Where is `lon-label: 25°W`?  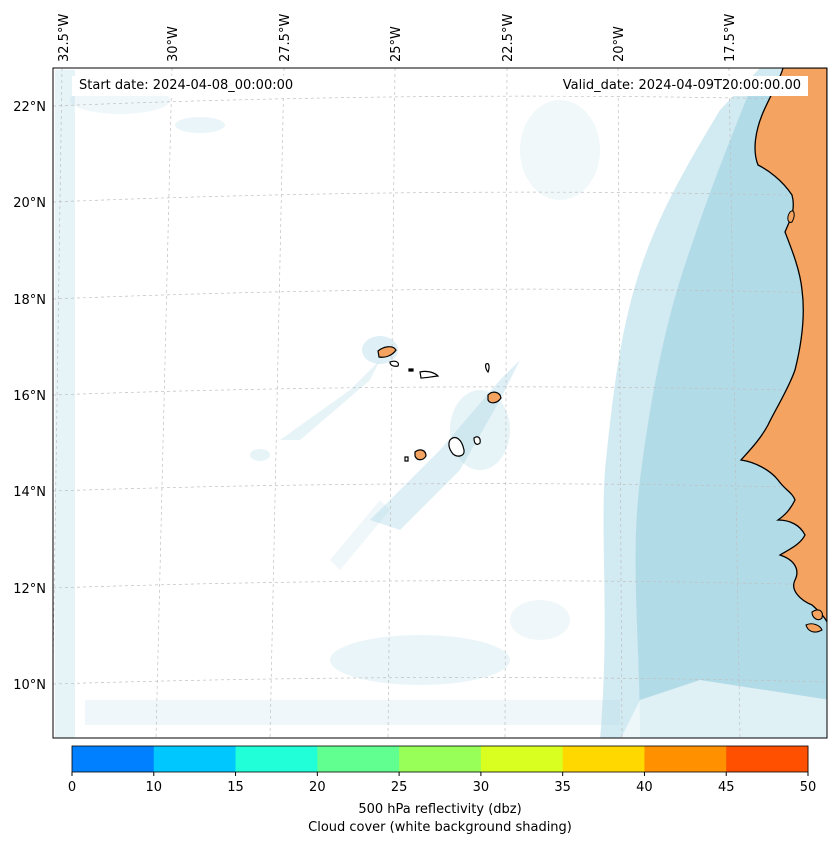 lon-label: 25°W is located at coordinates (396, 44).